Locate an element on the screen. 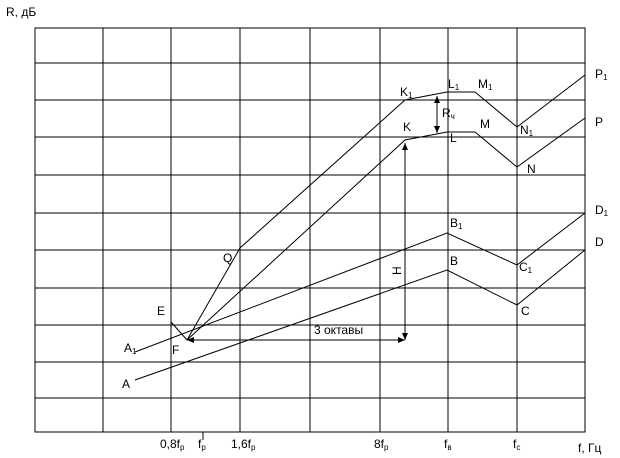 The image size is (620, 458). x-tick-label: 1,6fр is located at coordinates (243, 444).